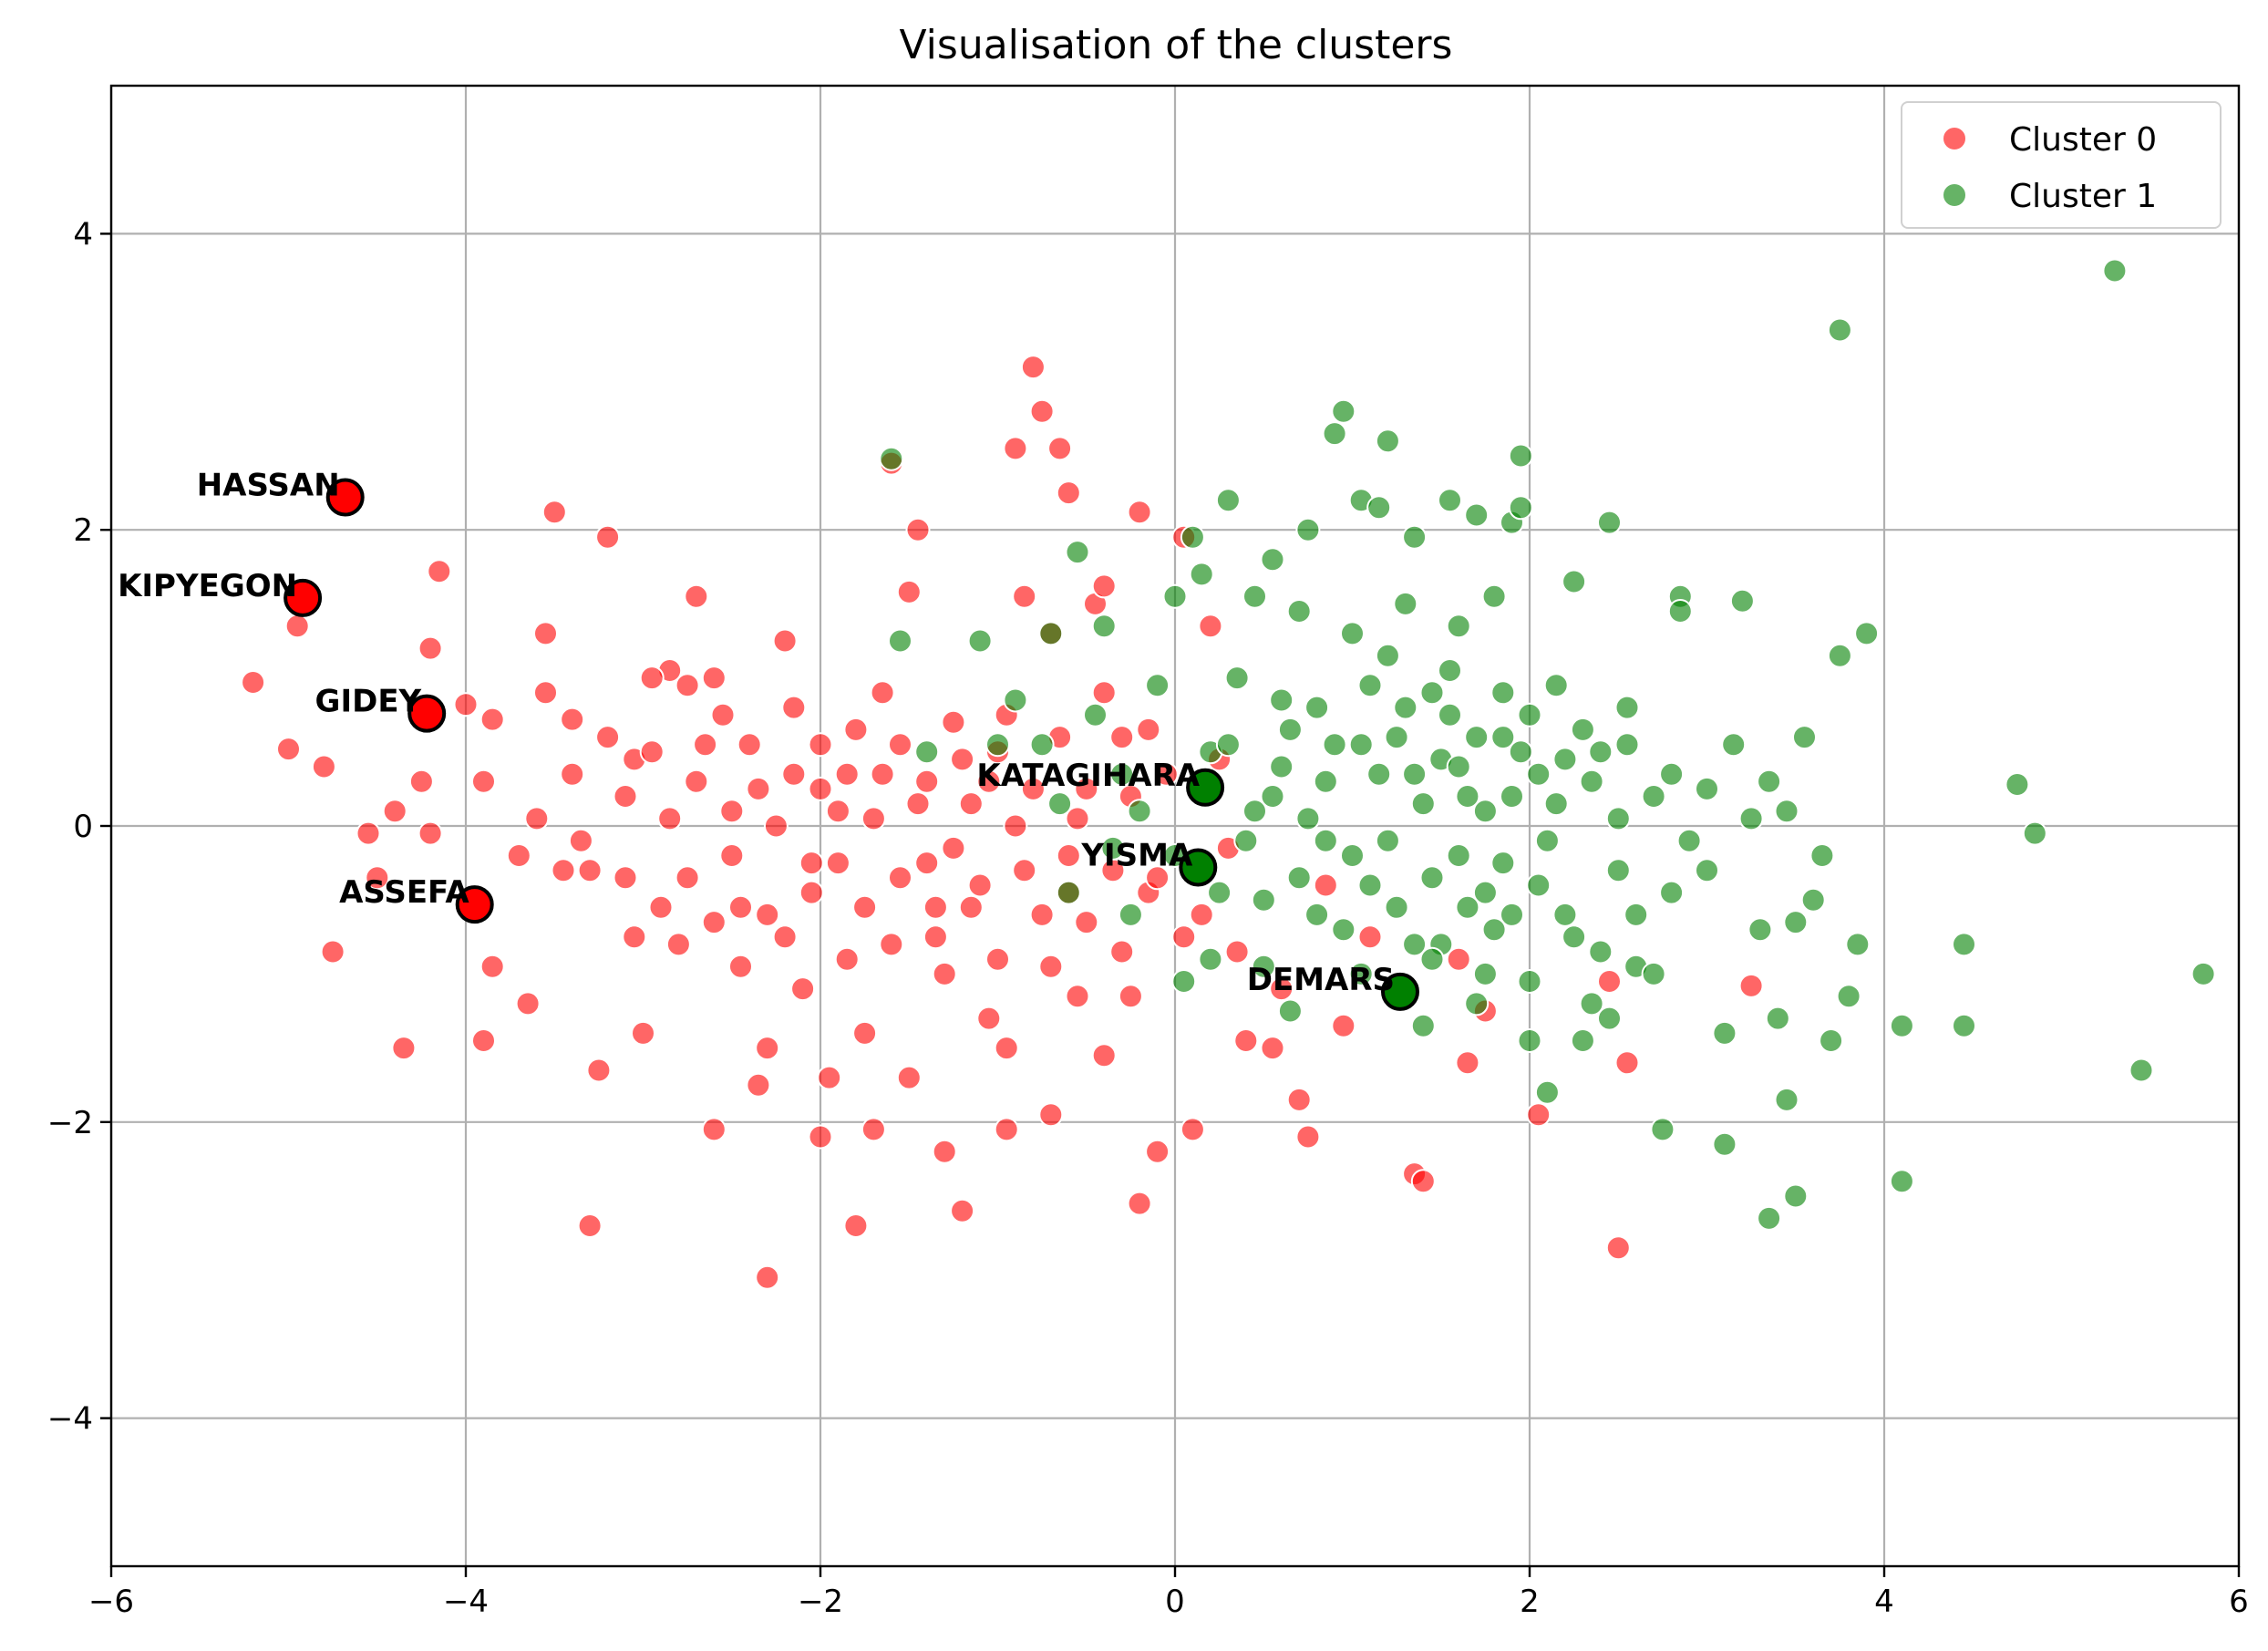  Describe the element at coordinates (2061, 165) in the screenshot. I see `legend: Cluster 0 Cluster 1` at that location.